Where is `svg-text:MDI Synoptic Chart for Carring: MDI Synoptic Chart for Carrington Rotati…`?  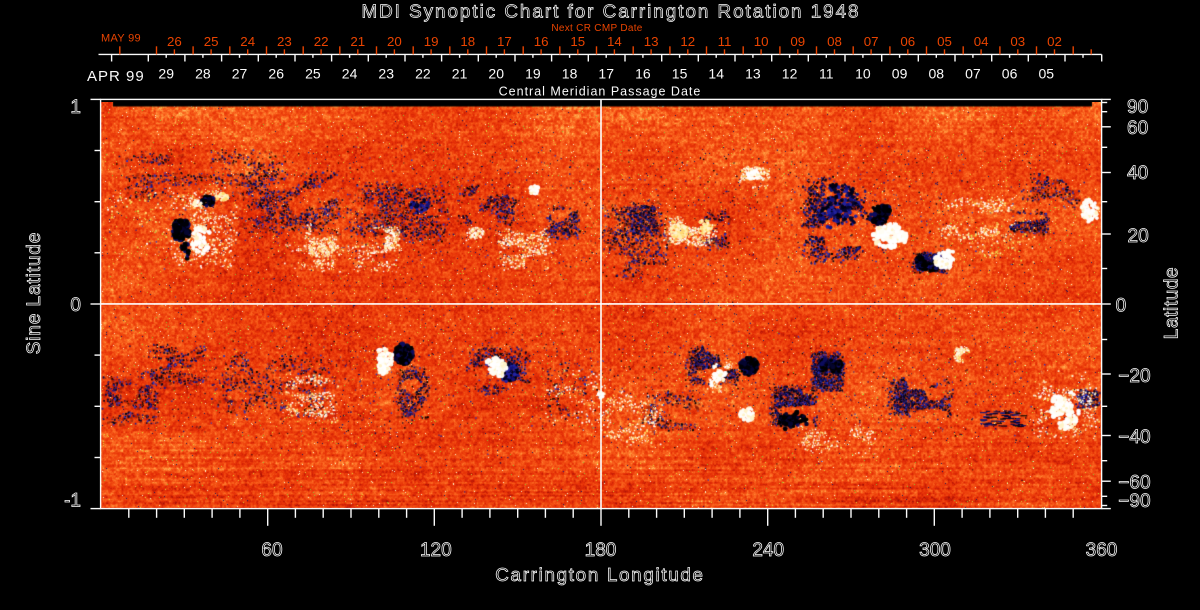
svg-text:MDI Synoptic Chart for Carring: MDI Synoptic Chart for Carrington Rotati… is located at coordinates (610, 11).